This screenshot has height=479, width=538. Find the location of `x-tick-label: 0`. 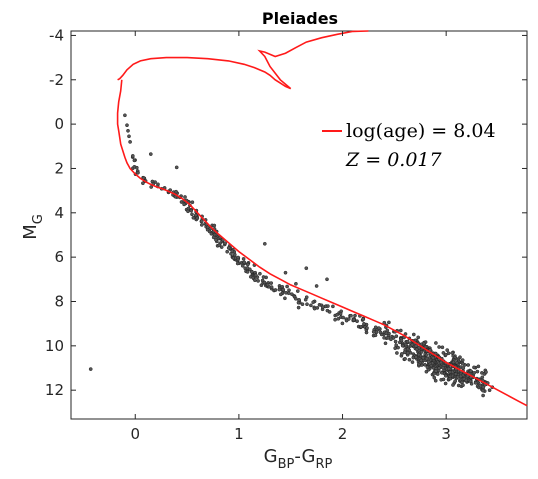

x-tick-label: 0 is located at coordinates (135, 434).